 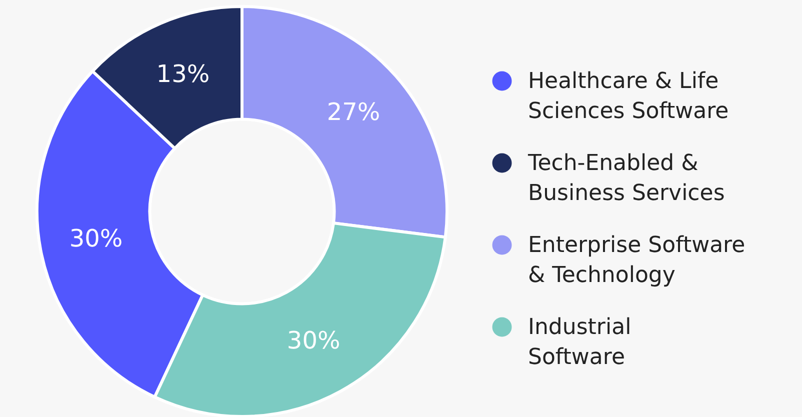 I want to click on legend-label: Enterprise Software & Technology, so click(x=637, y=260).